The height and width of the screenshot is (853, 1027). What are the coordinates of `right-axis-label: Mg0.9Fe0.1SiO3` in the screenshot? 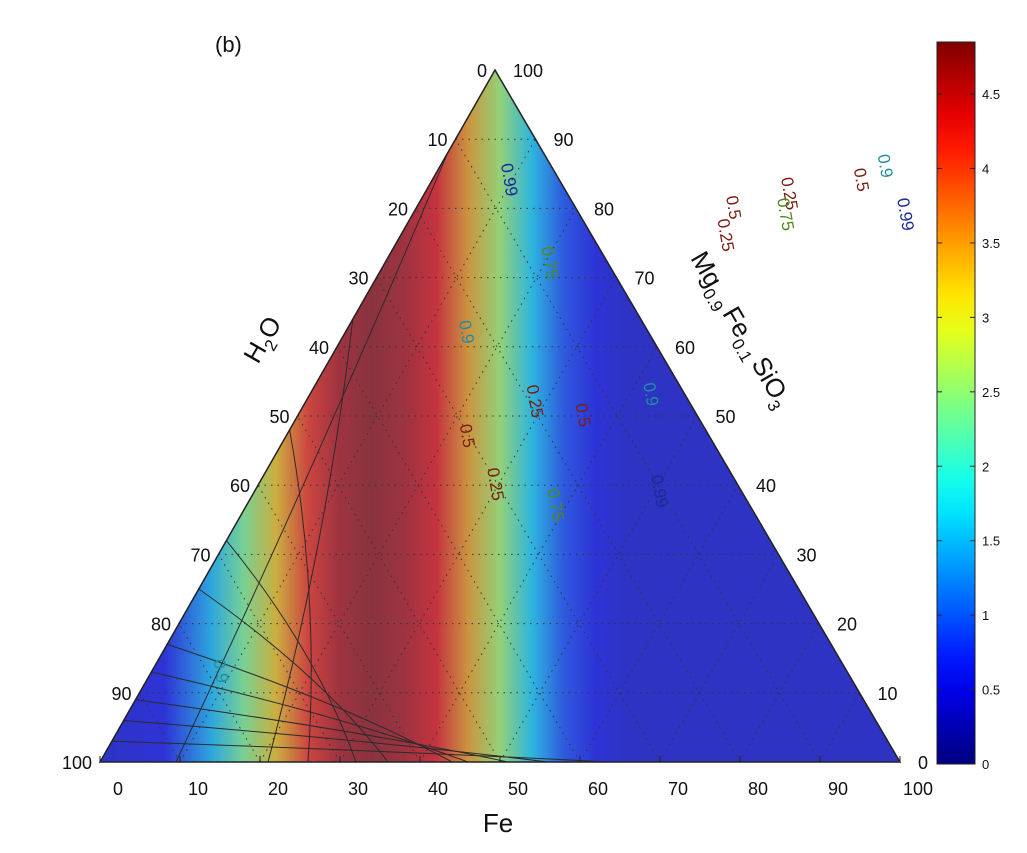 It's located at (739, 330).